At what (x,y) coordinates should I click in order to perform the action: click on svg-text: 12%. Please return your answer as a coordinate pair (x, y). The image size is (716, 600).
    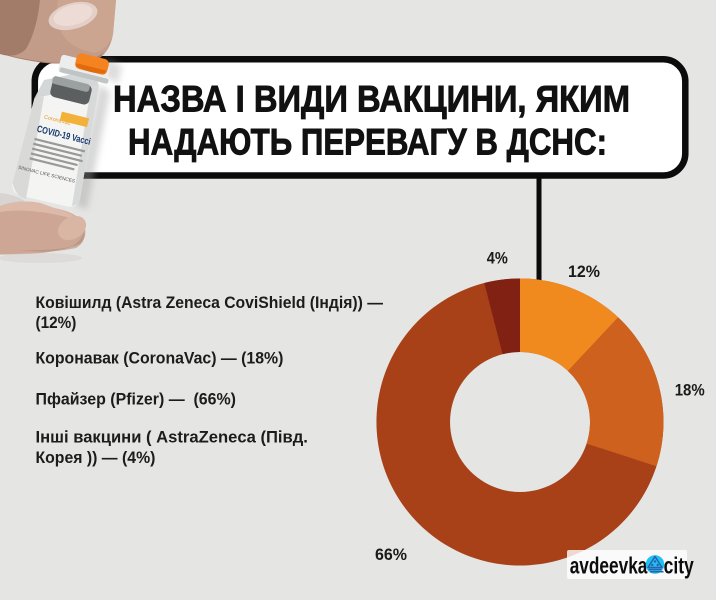
    Looking at the image, I should click on (584, 272).